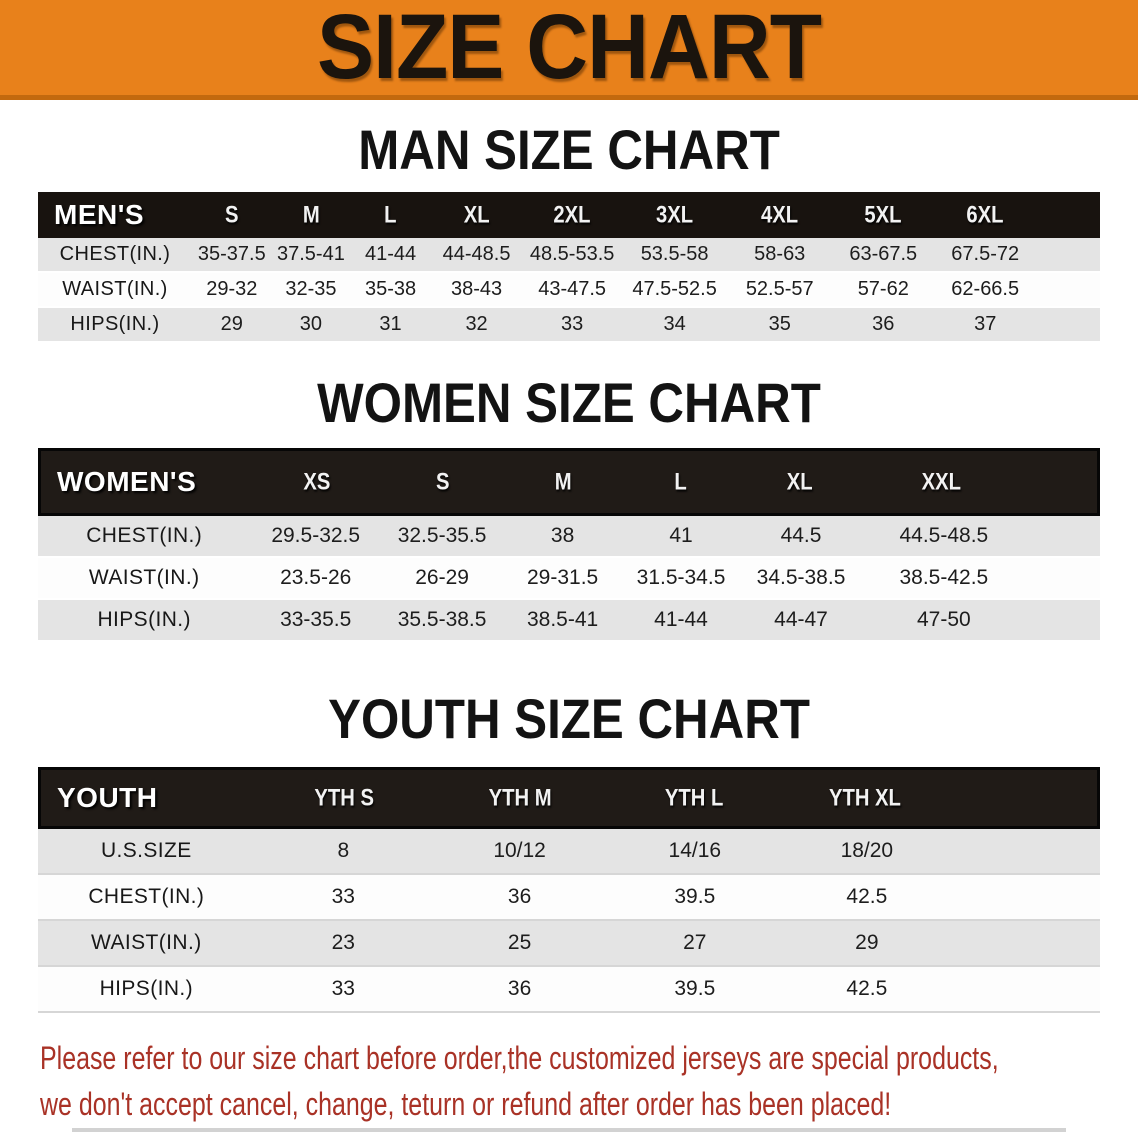 Image resolution: width=1138 pixels, height=1132 pixels. Describe the element at coordinates (146, 850) in the screenshot. I see `row-label: U.S.SIZE` at that location.